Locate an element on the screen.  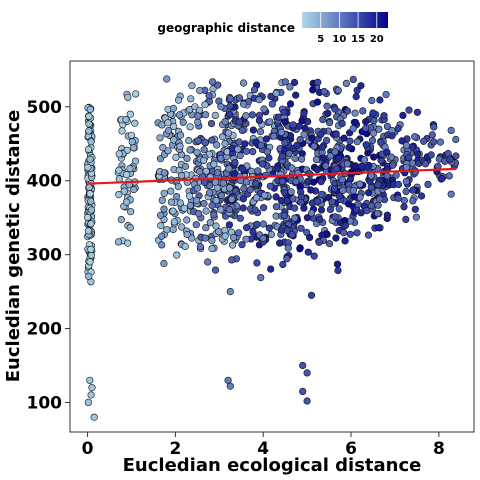
colorbar-title: geographic distance is located at coordinates (226, 28).